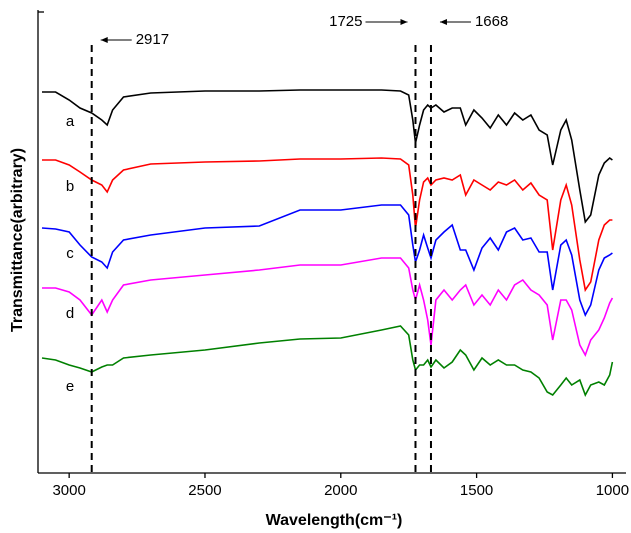 The width and height of the screenshot is (631, 533). Describe the element at coordinates (334, 520) in the screenshot. I see `x-axis-label: Wavelength(cm⁻¹)` at that location.